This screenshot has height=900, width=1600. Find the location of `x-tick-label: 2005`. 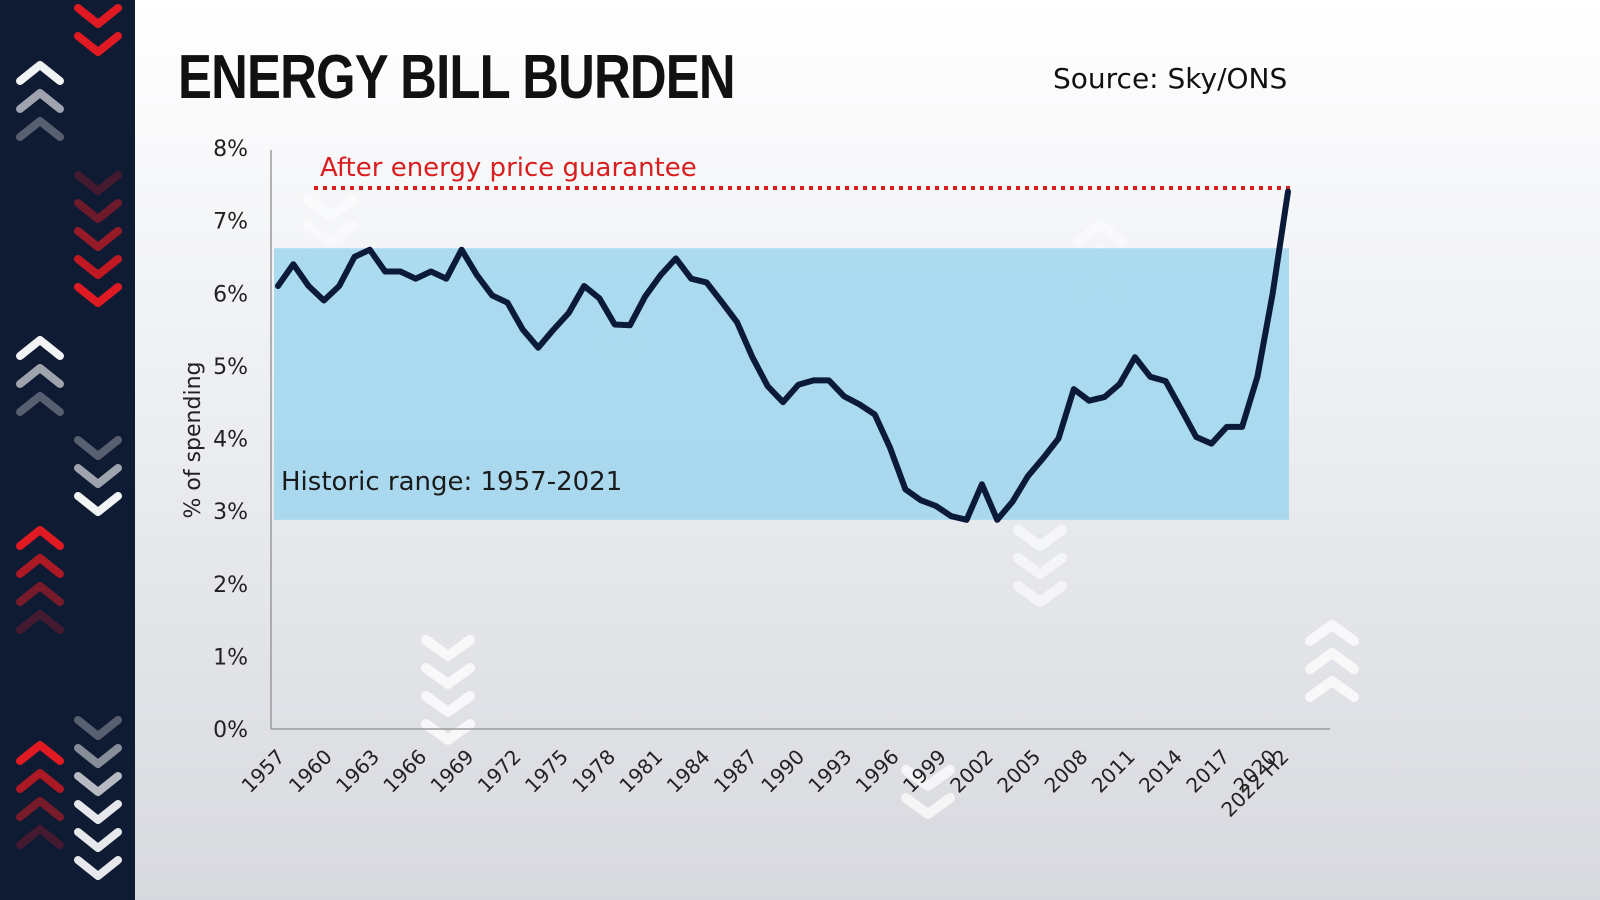

x-tick-label: 2005 is located at coordinates (1018, 771).